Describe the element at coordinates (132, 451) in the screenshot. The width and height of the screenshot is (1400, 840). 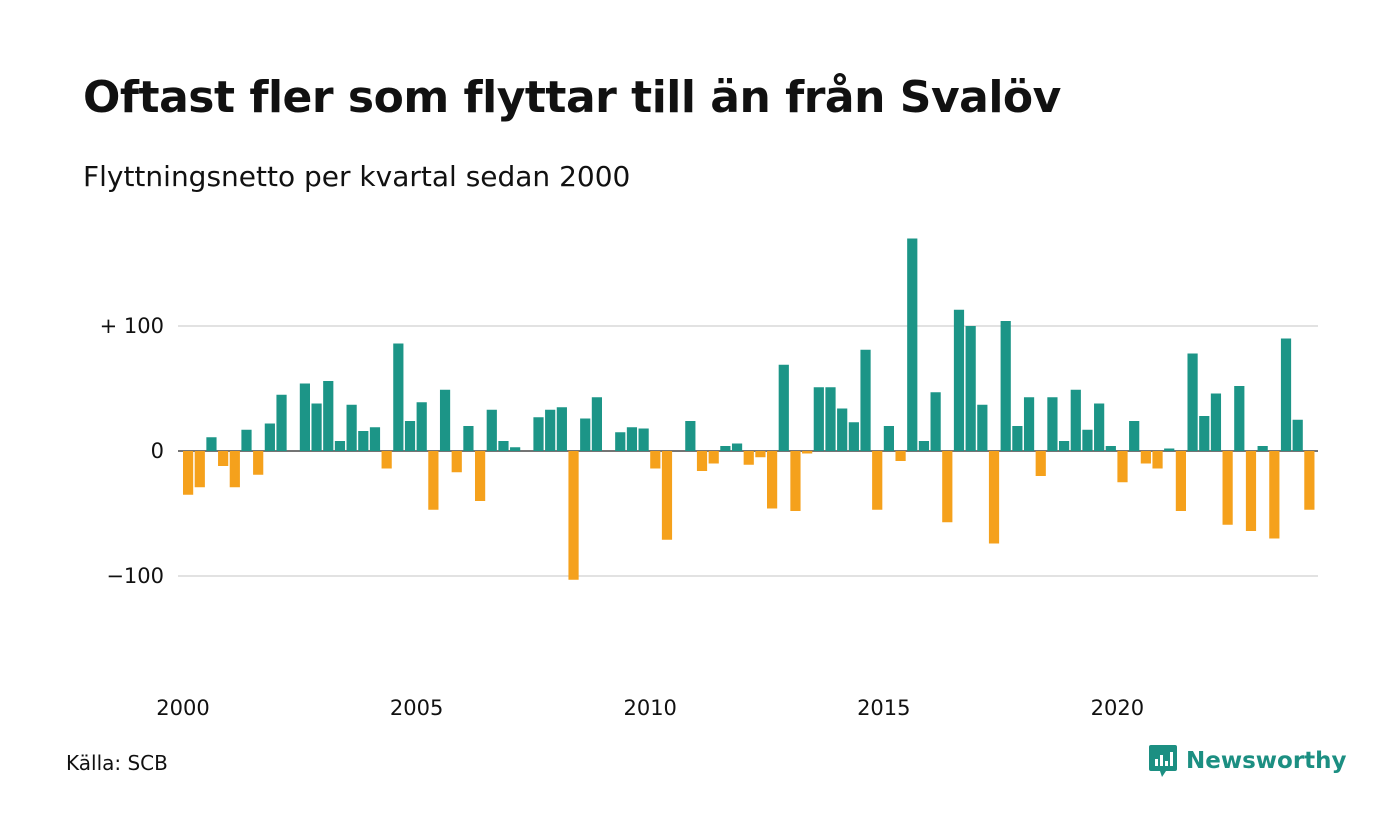
I see `y-axis-labels: + 100 0 −100` at that location.